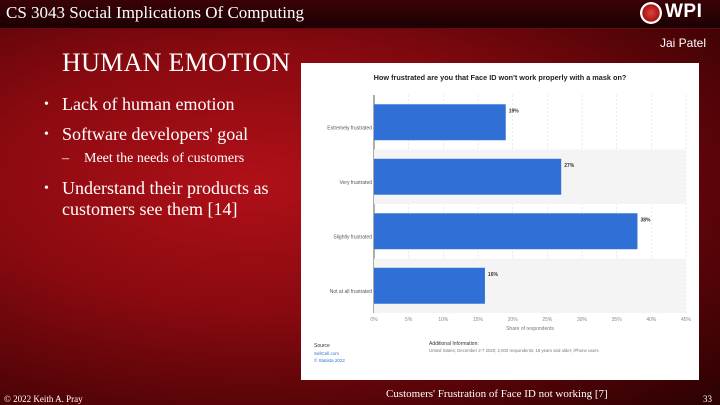 This screenshot has height=405, width=720. What do you see at coordinates (43, 399) in the screenshot?
I see `copyright: © 2022 Keith A. Pray` at bounding box center [43, 399].